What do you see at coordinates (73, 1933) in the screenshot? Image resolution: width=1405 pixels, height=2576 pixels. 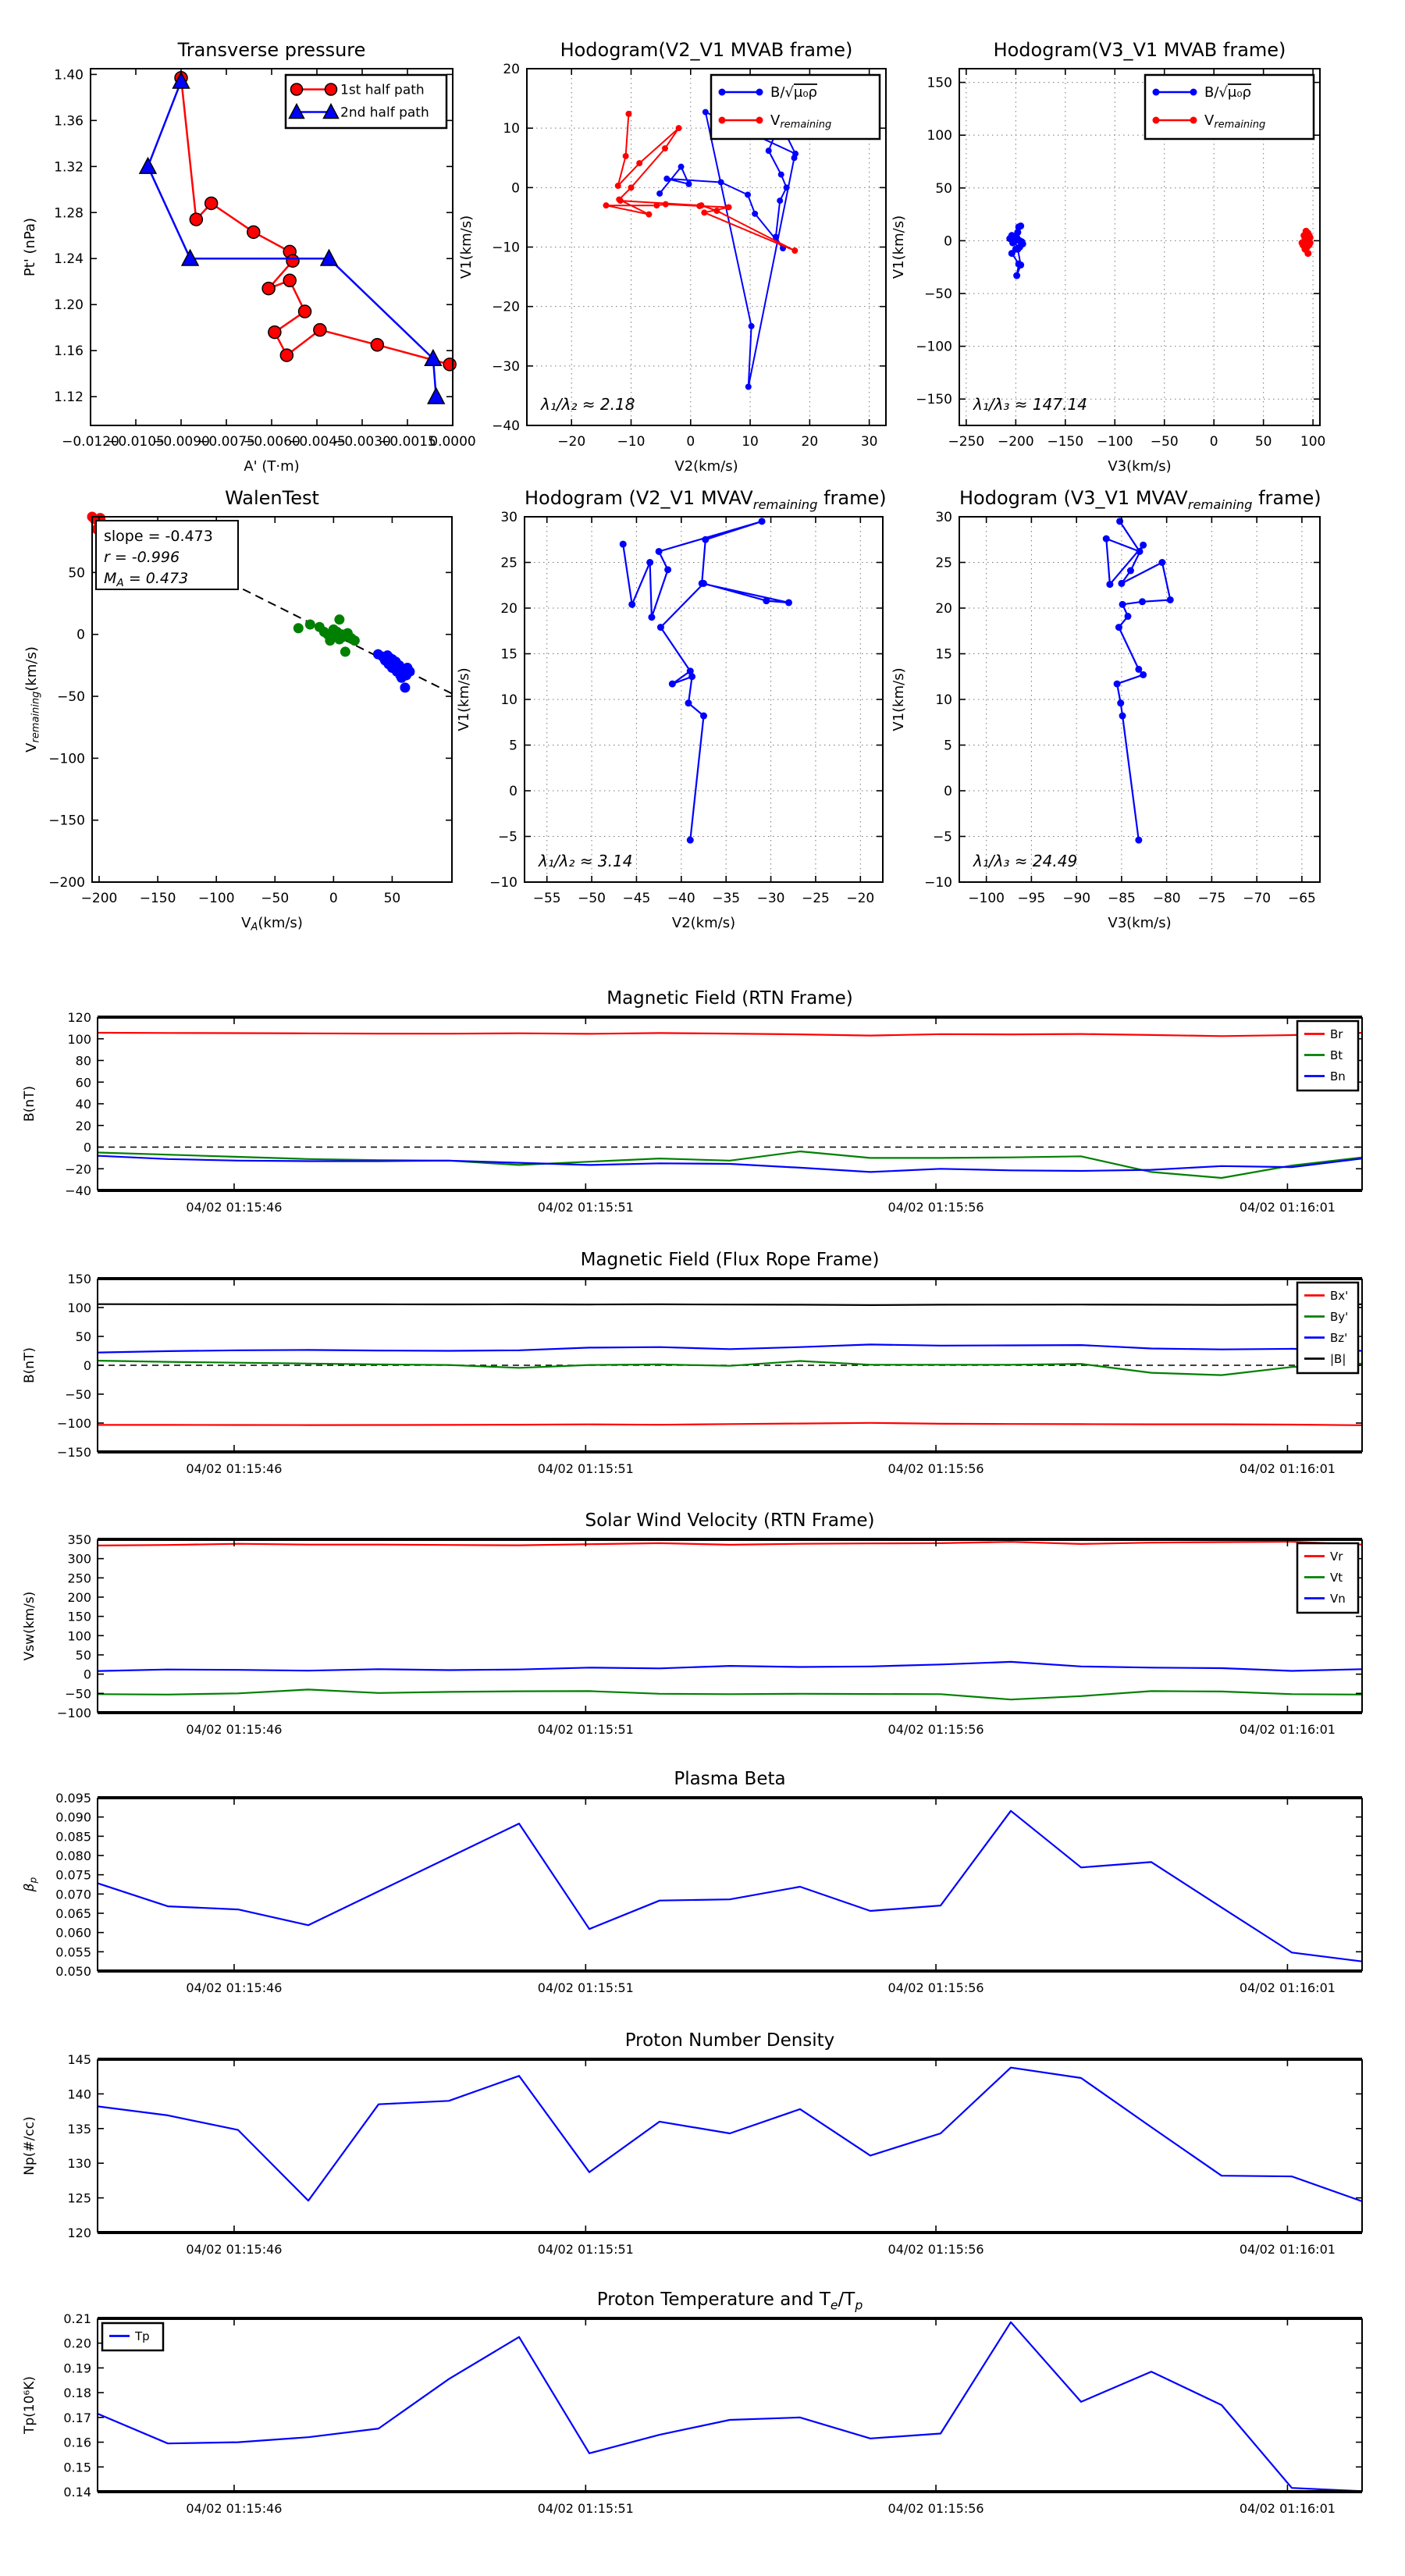 I see `y-tick-label: 0.060` at bounding box center [73, 1933].